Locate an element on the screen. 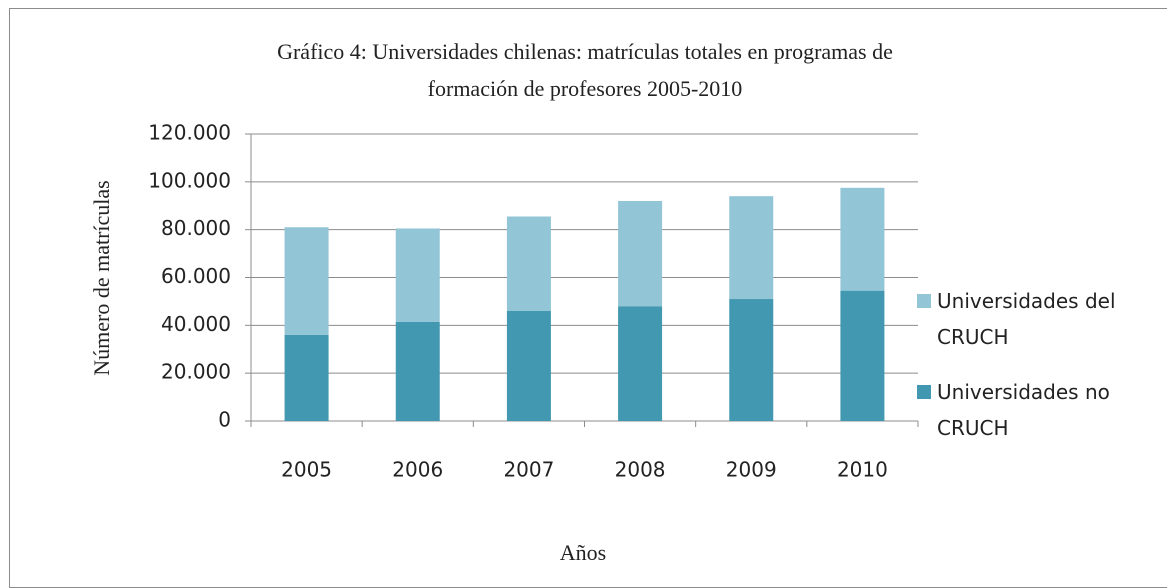 Image resolution: width=1167 pixels, height=588 pixels. y-axis-label: Número de matrículas is located at coordinates (101, 278).